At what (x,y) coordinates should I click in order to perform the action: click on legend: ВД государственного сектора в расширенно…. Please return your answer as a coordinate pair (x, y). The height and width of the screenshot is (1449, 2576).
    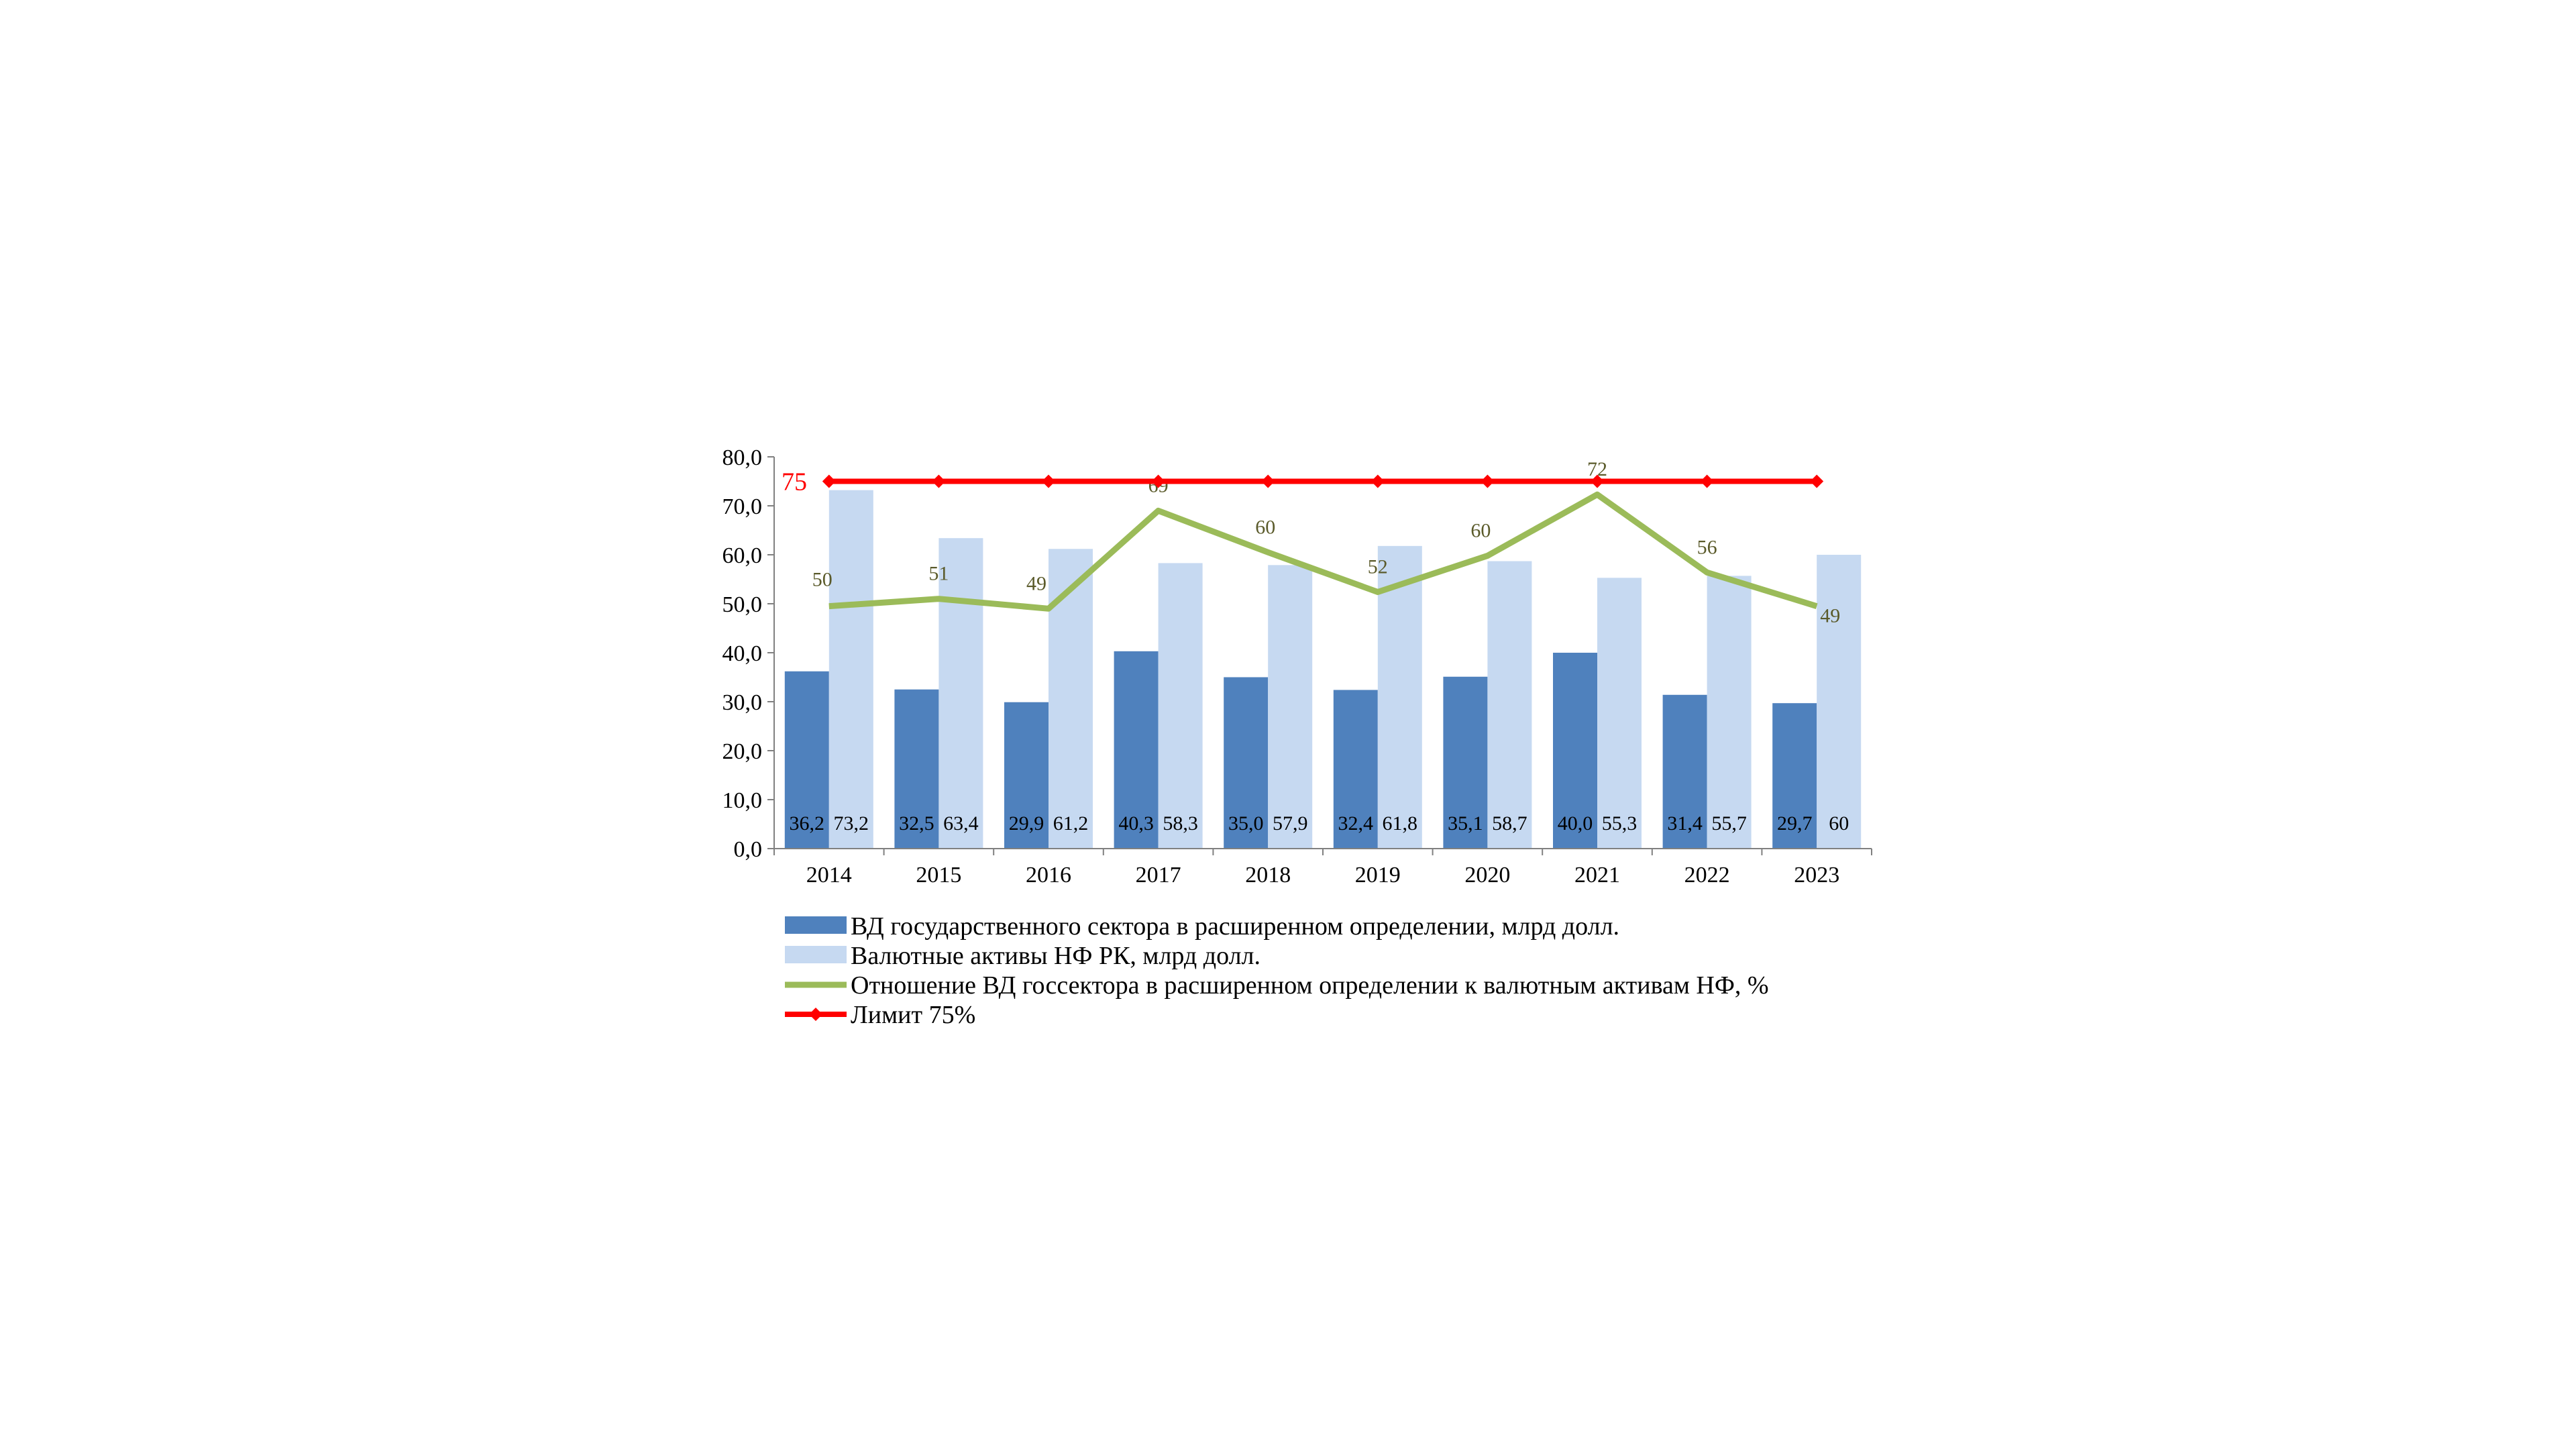
    Looking at the image, I should click on (1277, 970).